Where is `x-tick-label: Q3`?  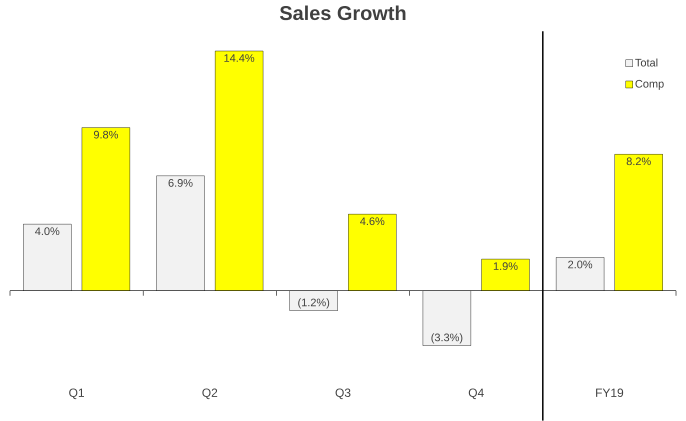
x-tick-label: Q3 is located at coordinates (343, 394).